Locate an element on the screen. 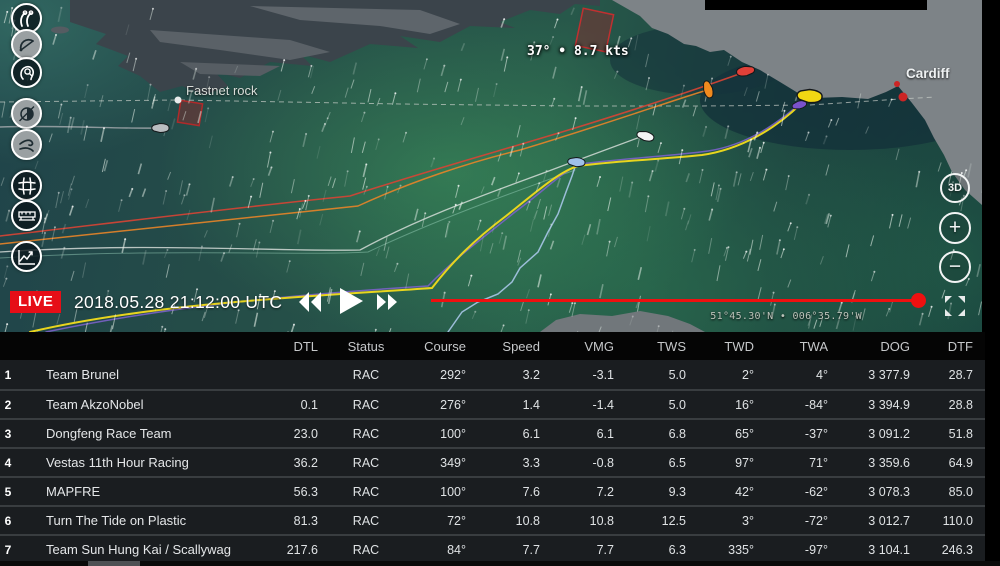 The image size is (1000, 566). column-header-dog: DOG is located at coordinates (895, 346).